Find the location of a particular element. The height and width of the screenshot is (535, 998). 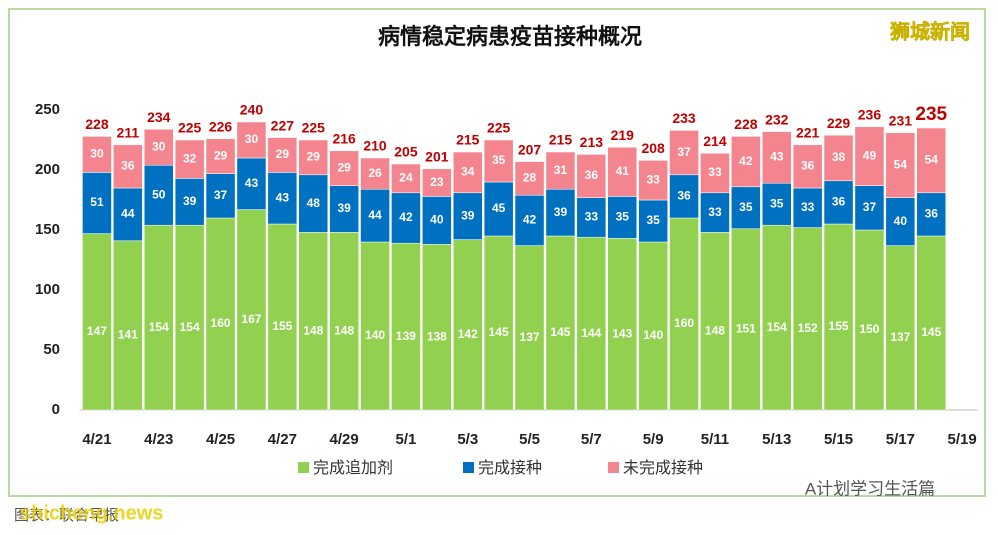

segment-label: 140 is located at coordinates (653, 335).